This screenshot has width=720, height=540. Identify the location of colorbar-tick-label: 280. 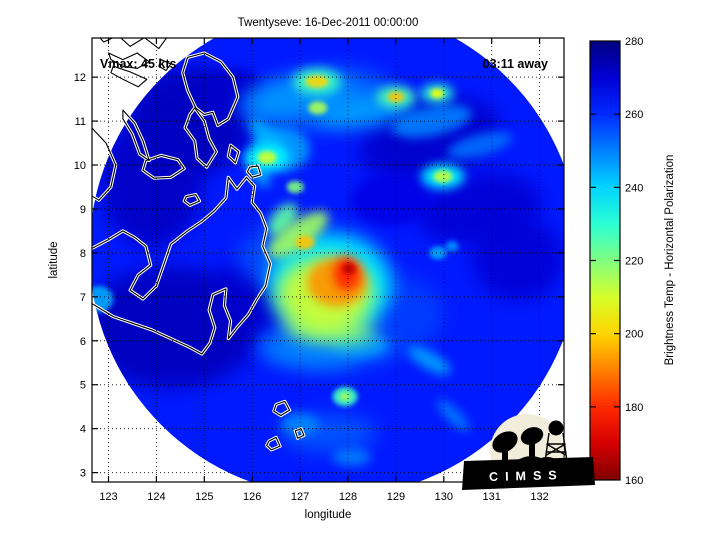
(634, 42).